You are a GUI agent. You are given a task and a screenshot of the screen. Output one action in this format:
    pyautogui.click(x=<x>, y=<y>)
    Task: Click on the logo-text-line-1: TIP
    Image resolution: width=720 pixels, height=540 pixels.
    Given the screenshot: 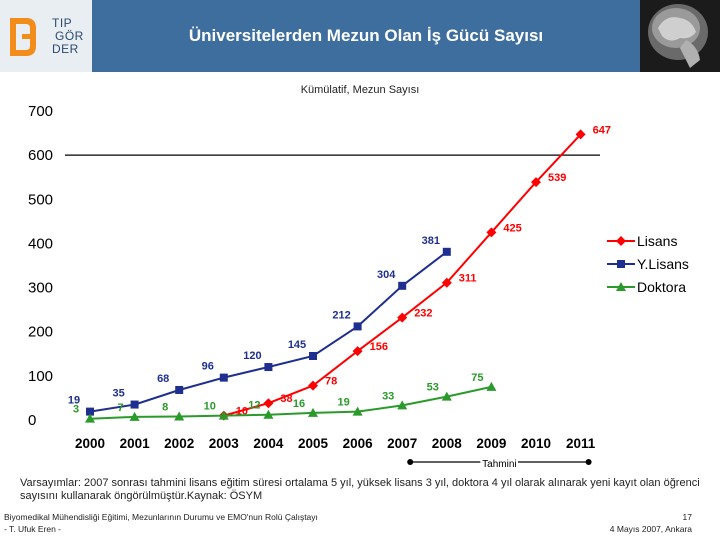 What is the action you would take?
    pyautogui.click(x=62, y=23)
    